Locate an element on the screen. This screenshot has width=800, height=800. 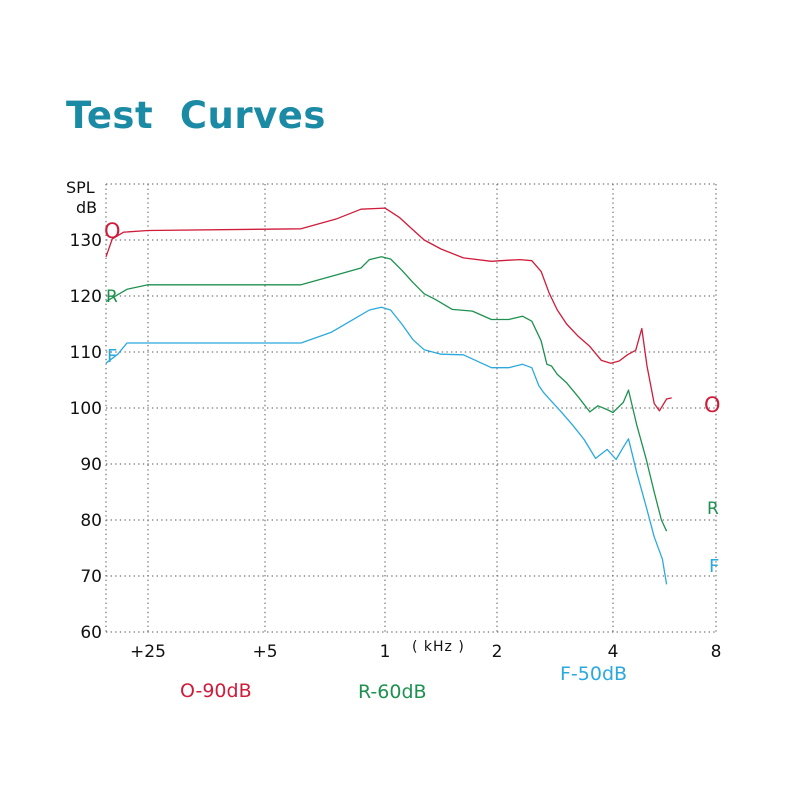
y-tick-label: 70 is located at coordinates (91, 577).